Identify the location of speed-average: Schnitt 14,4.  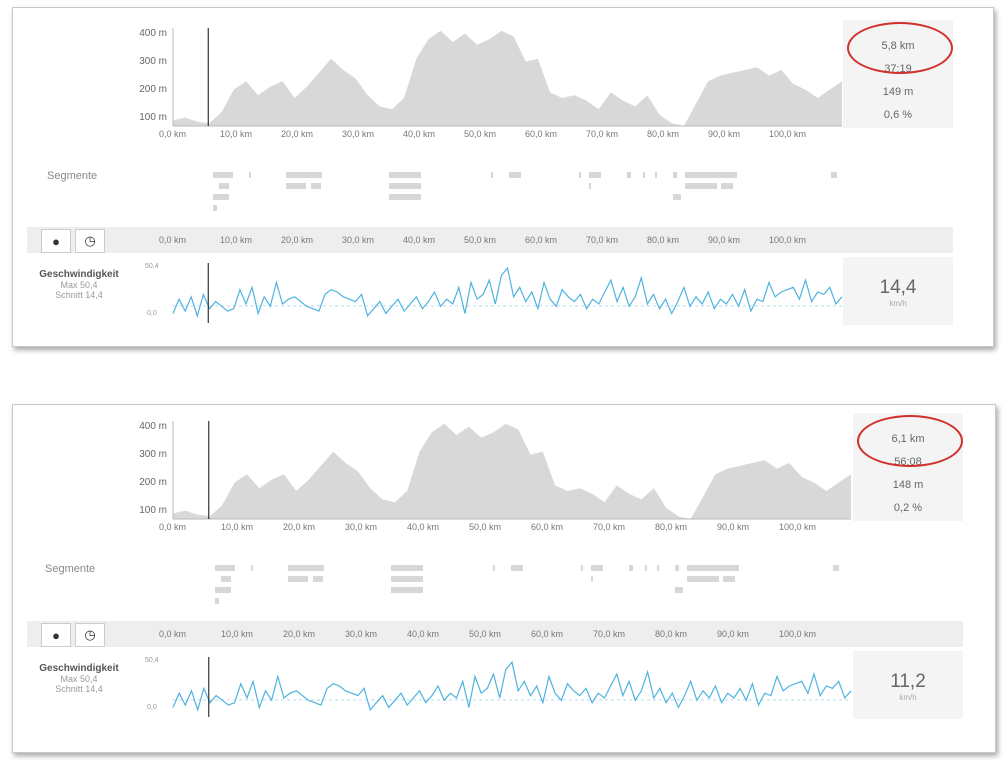
(79, 689).